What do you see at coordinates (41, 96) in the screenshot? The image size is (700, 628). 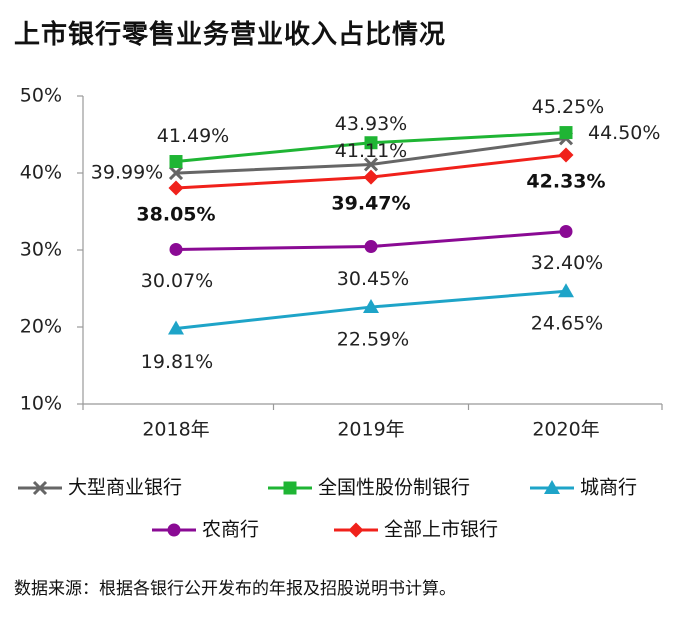 I see `y-tick-label: 50%` at bounding box center [41, 96].